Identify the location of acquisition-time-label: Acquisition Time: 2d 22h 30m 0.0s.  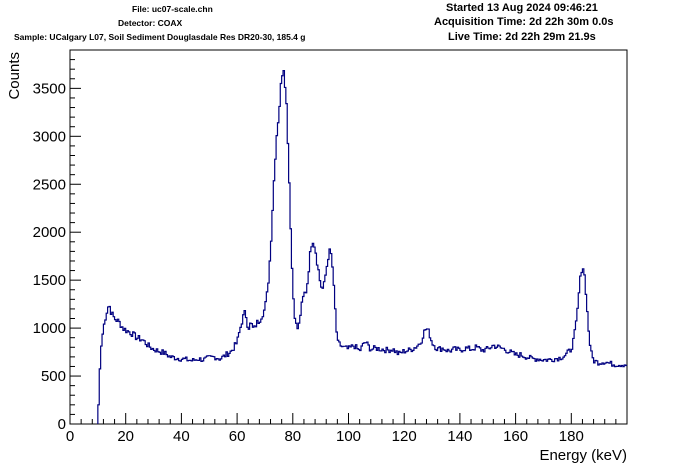
(524, 22).